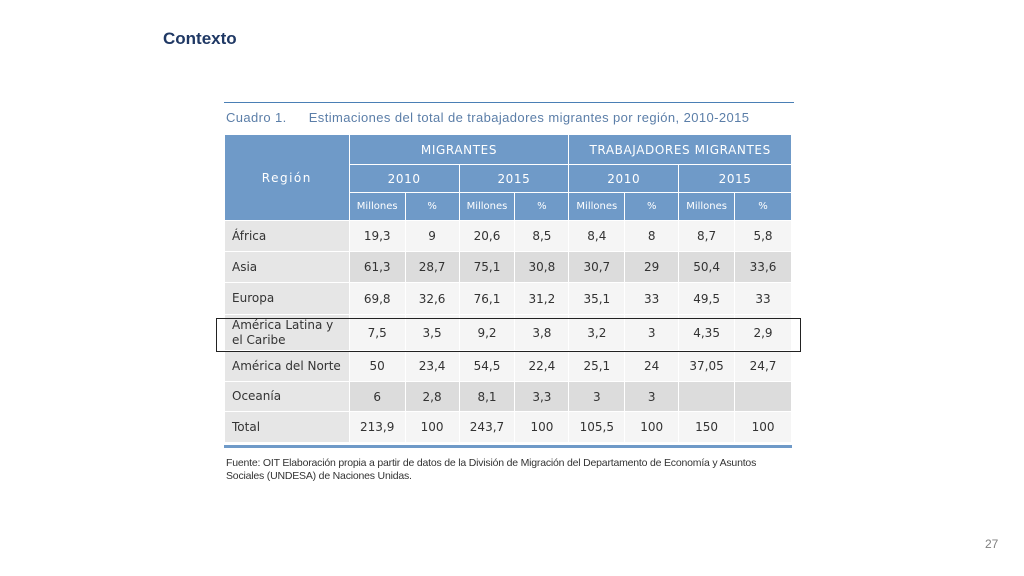  Describe the element at coordinates (377, 298) in the screenshot. I see `cell-value: 69,8` at that location.